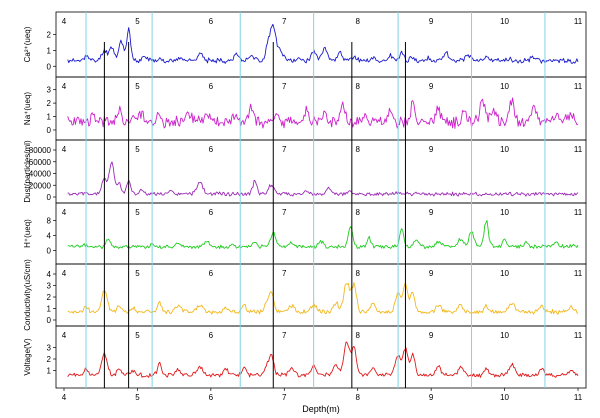  I want to click on x-tick-label: 11, so click(578, 397).